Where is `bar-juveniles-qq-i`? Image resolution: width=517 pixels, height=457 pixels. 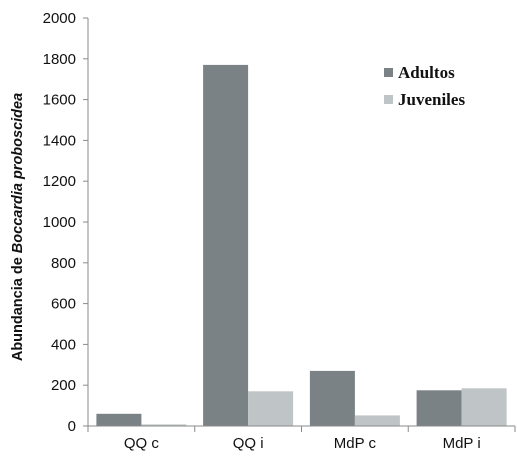
bar-juveniles-qq-i is located at coordinates (271, 408).